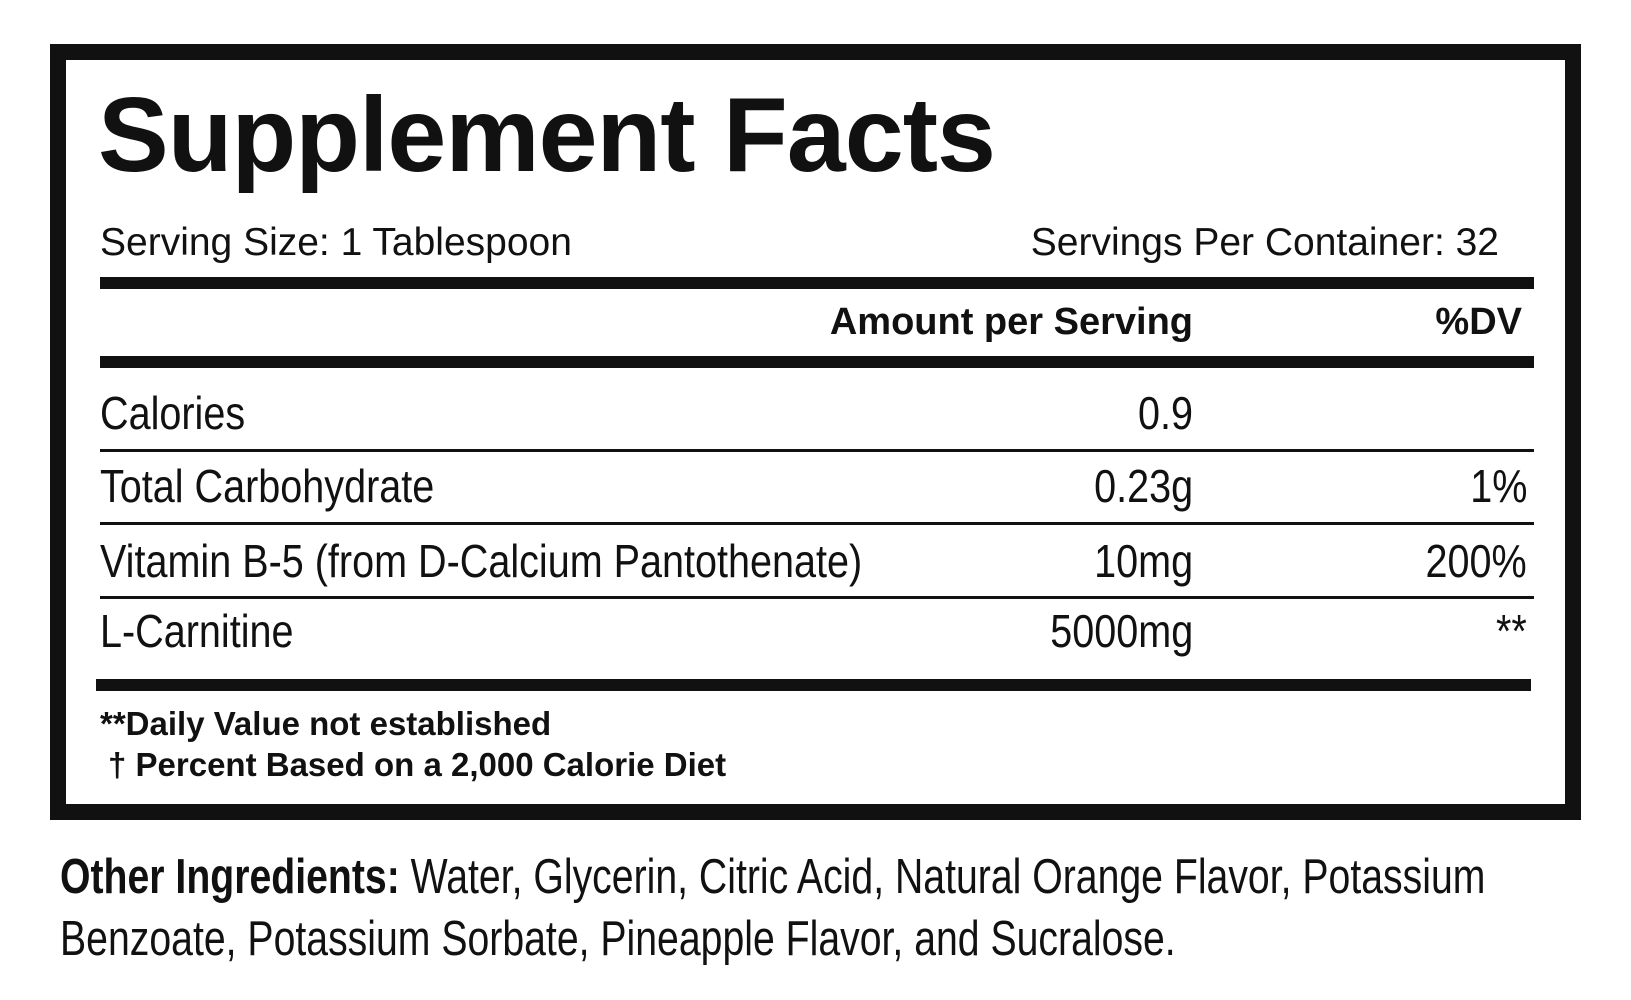 This screenshot has width=1631, height=1000. Describe the element at coordinates (1143, 486) in the screenshot. I see `amount: 0.23g` at that location.